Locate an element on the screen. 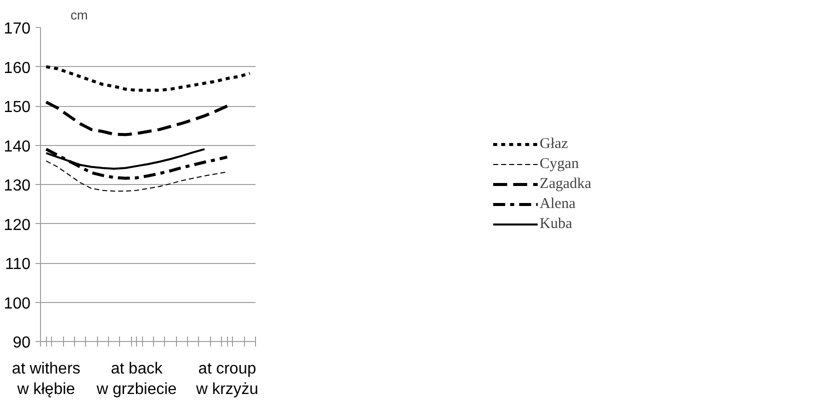 This screenshot has height=400, width=829. x-tick-label: at croup w krzyżu is located at coordinates (226, 379).